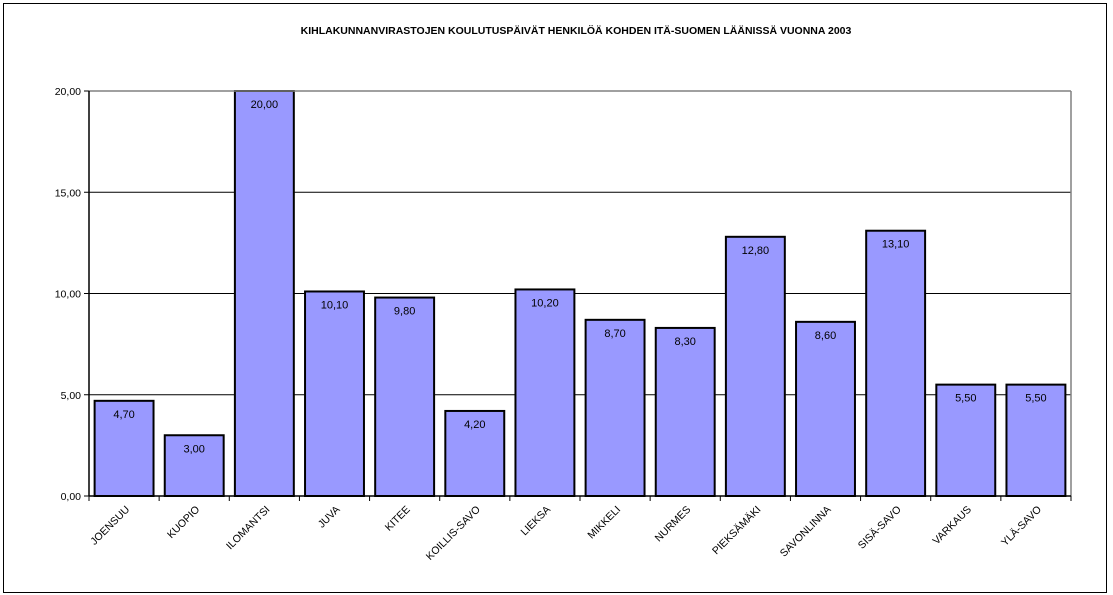 The width and height of the screenshot is (1113, 595). I want to click on data-label: 8,60, so click(825, 336).